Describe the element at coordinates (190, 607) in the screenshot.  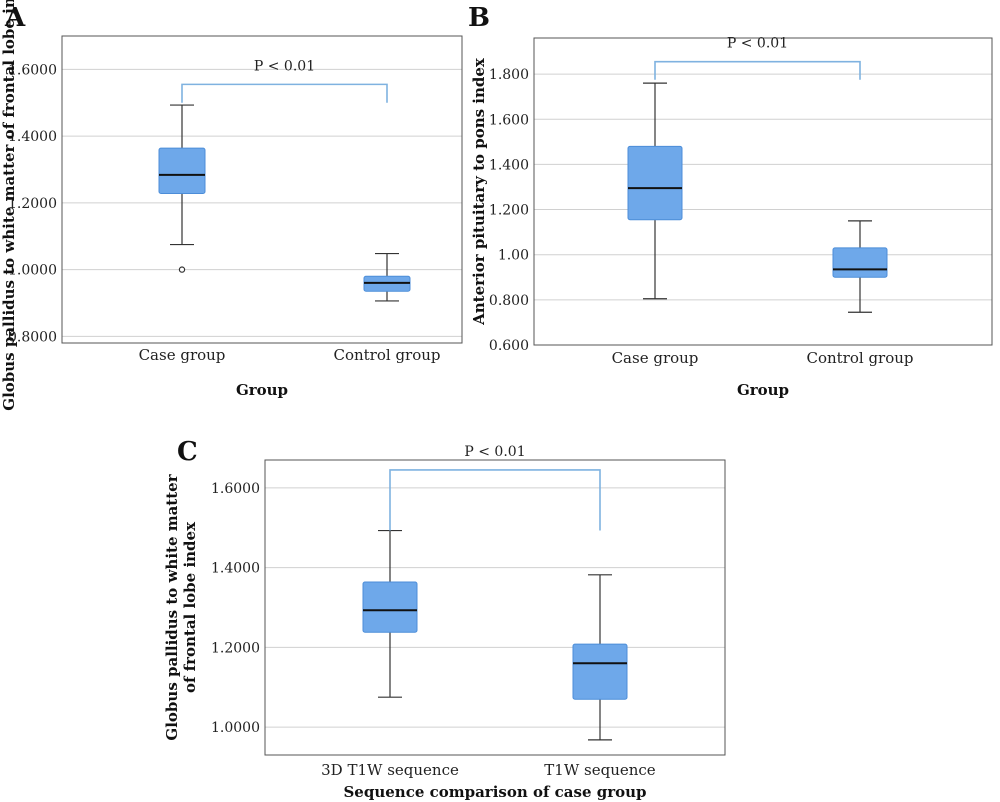
I see `y-axis-title-line: of frontal lobe index` at that location.